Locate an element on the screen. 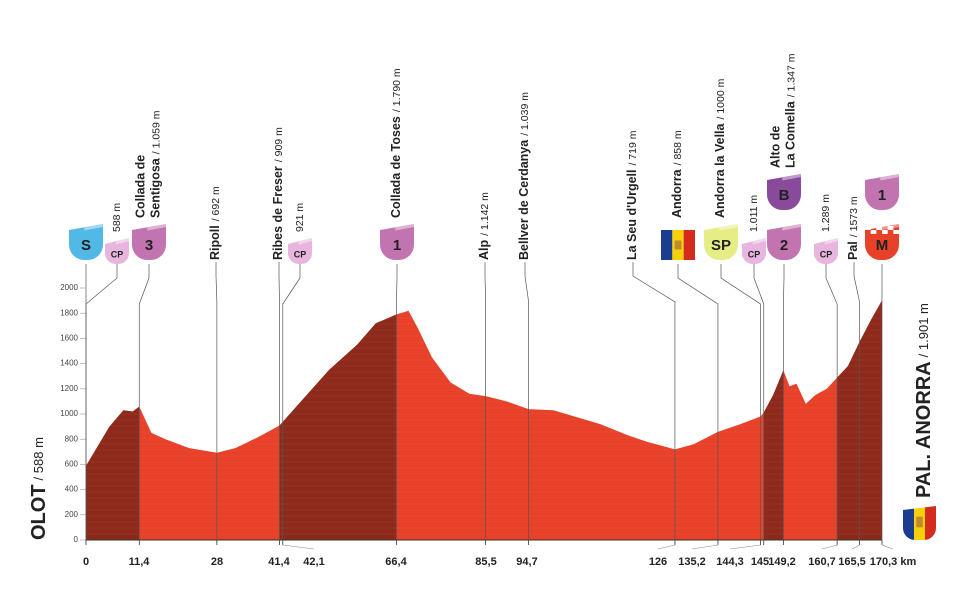 The image size is (960, 600). x-tick-label: 165,5 is located at coordinates (852, 562).